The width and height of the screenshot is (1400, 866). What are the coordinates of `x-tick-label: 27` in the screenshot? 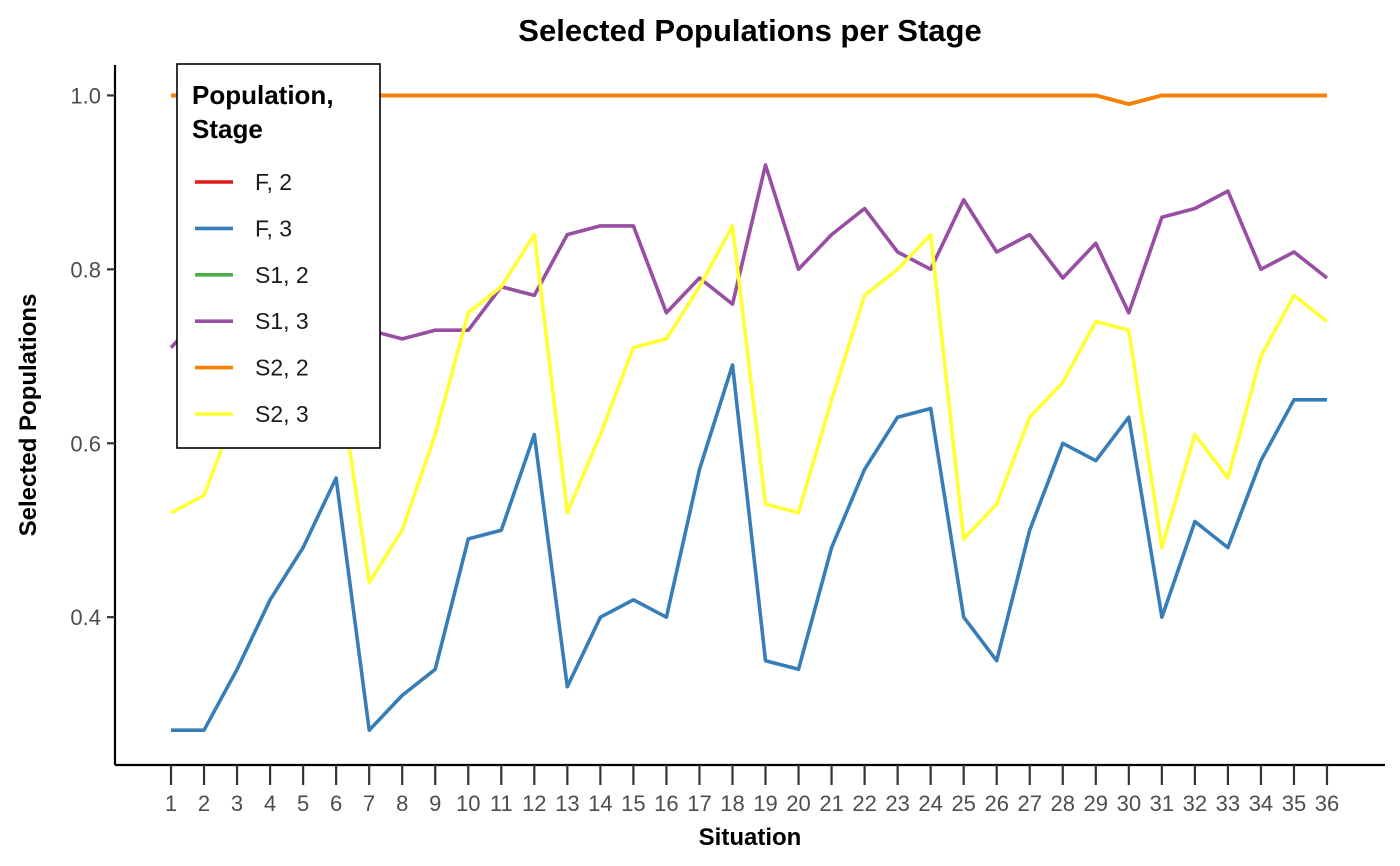 It's located at (1030, 803).